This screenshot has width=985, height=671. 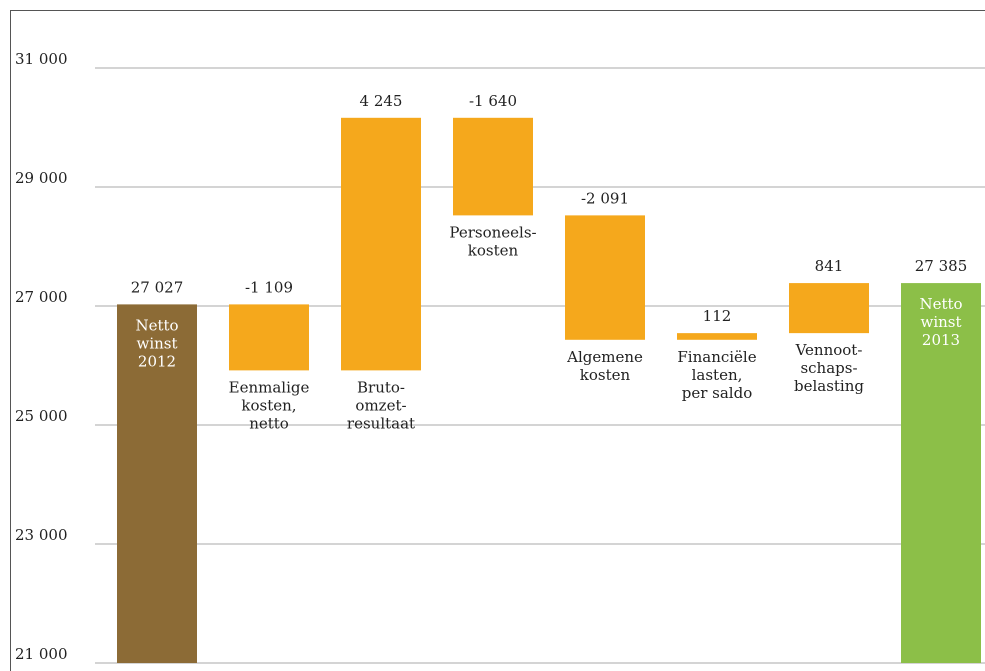 I want to click on category-label: 2012, so click(x=157, y=361).